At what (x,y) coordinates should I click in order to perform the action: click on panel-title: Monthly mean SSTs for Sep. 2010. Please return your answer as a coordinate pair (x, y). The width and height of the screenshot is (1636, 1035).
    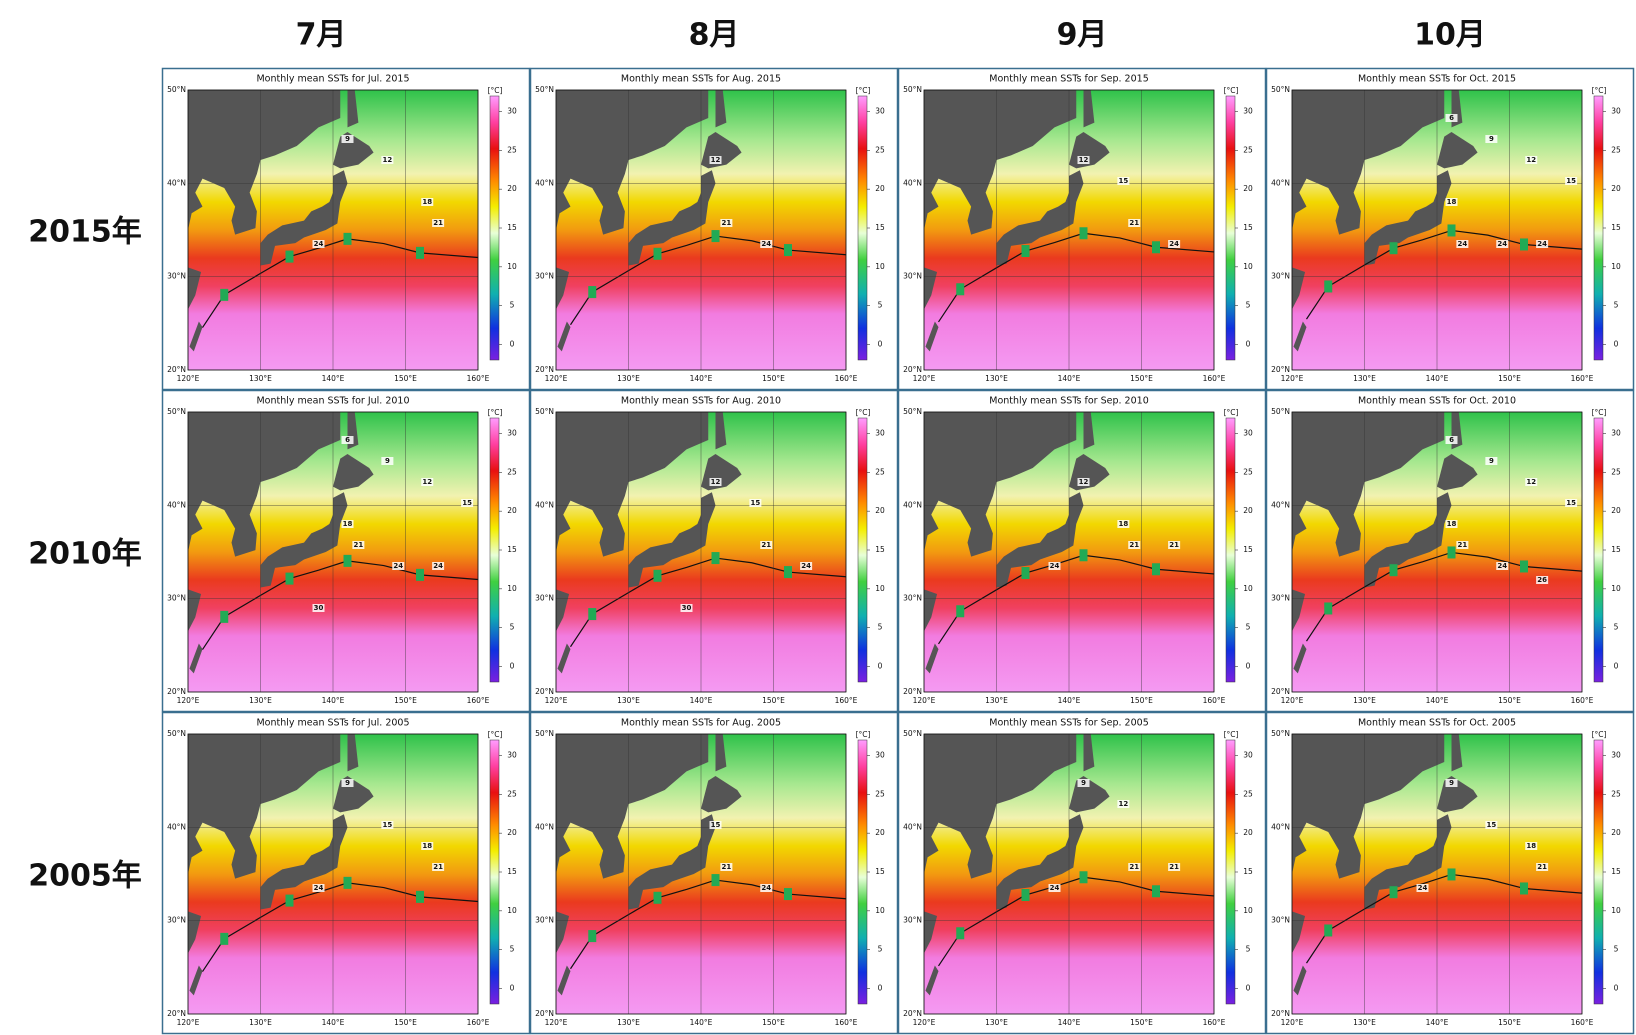
    Looking at the image, I should click on (1068, 401).